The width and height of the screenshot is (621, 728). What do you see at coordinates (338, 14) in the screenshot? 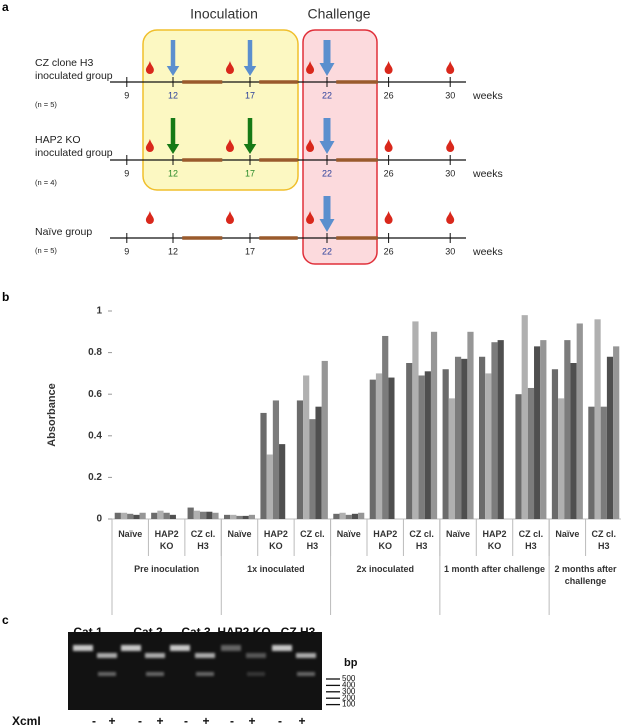
I see `phase-label: Challenge` at bounding box center [338, 14].